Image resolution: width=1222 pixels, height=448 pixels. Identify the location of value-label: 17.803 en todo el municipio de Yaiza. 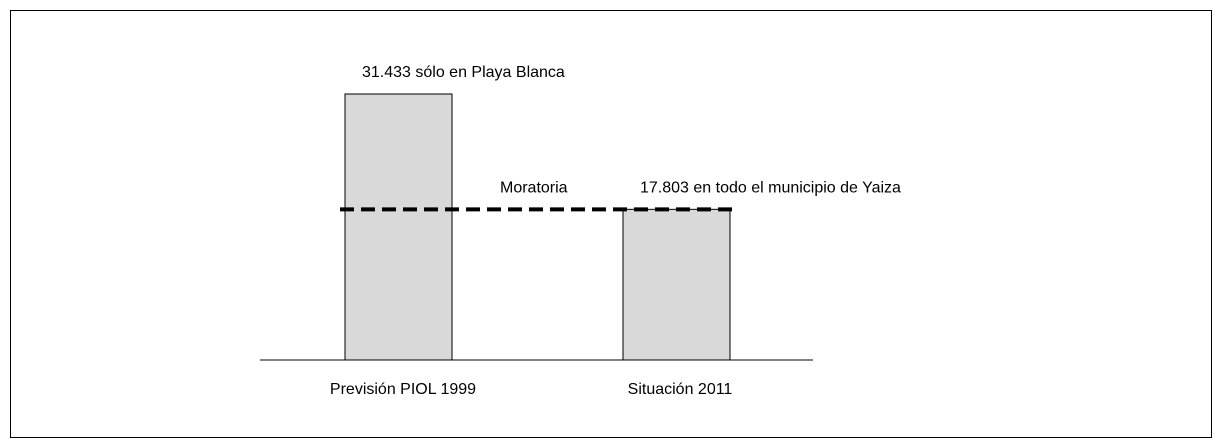
(770, 188).